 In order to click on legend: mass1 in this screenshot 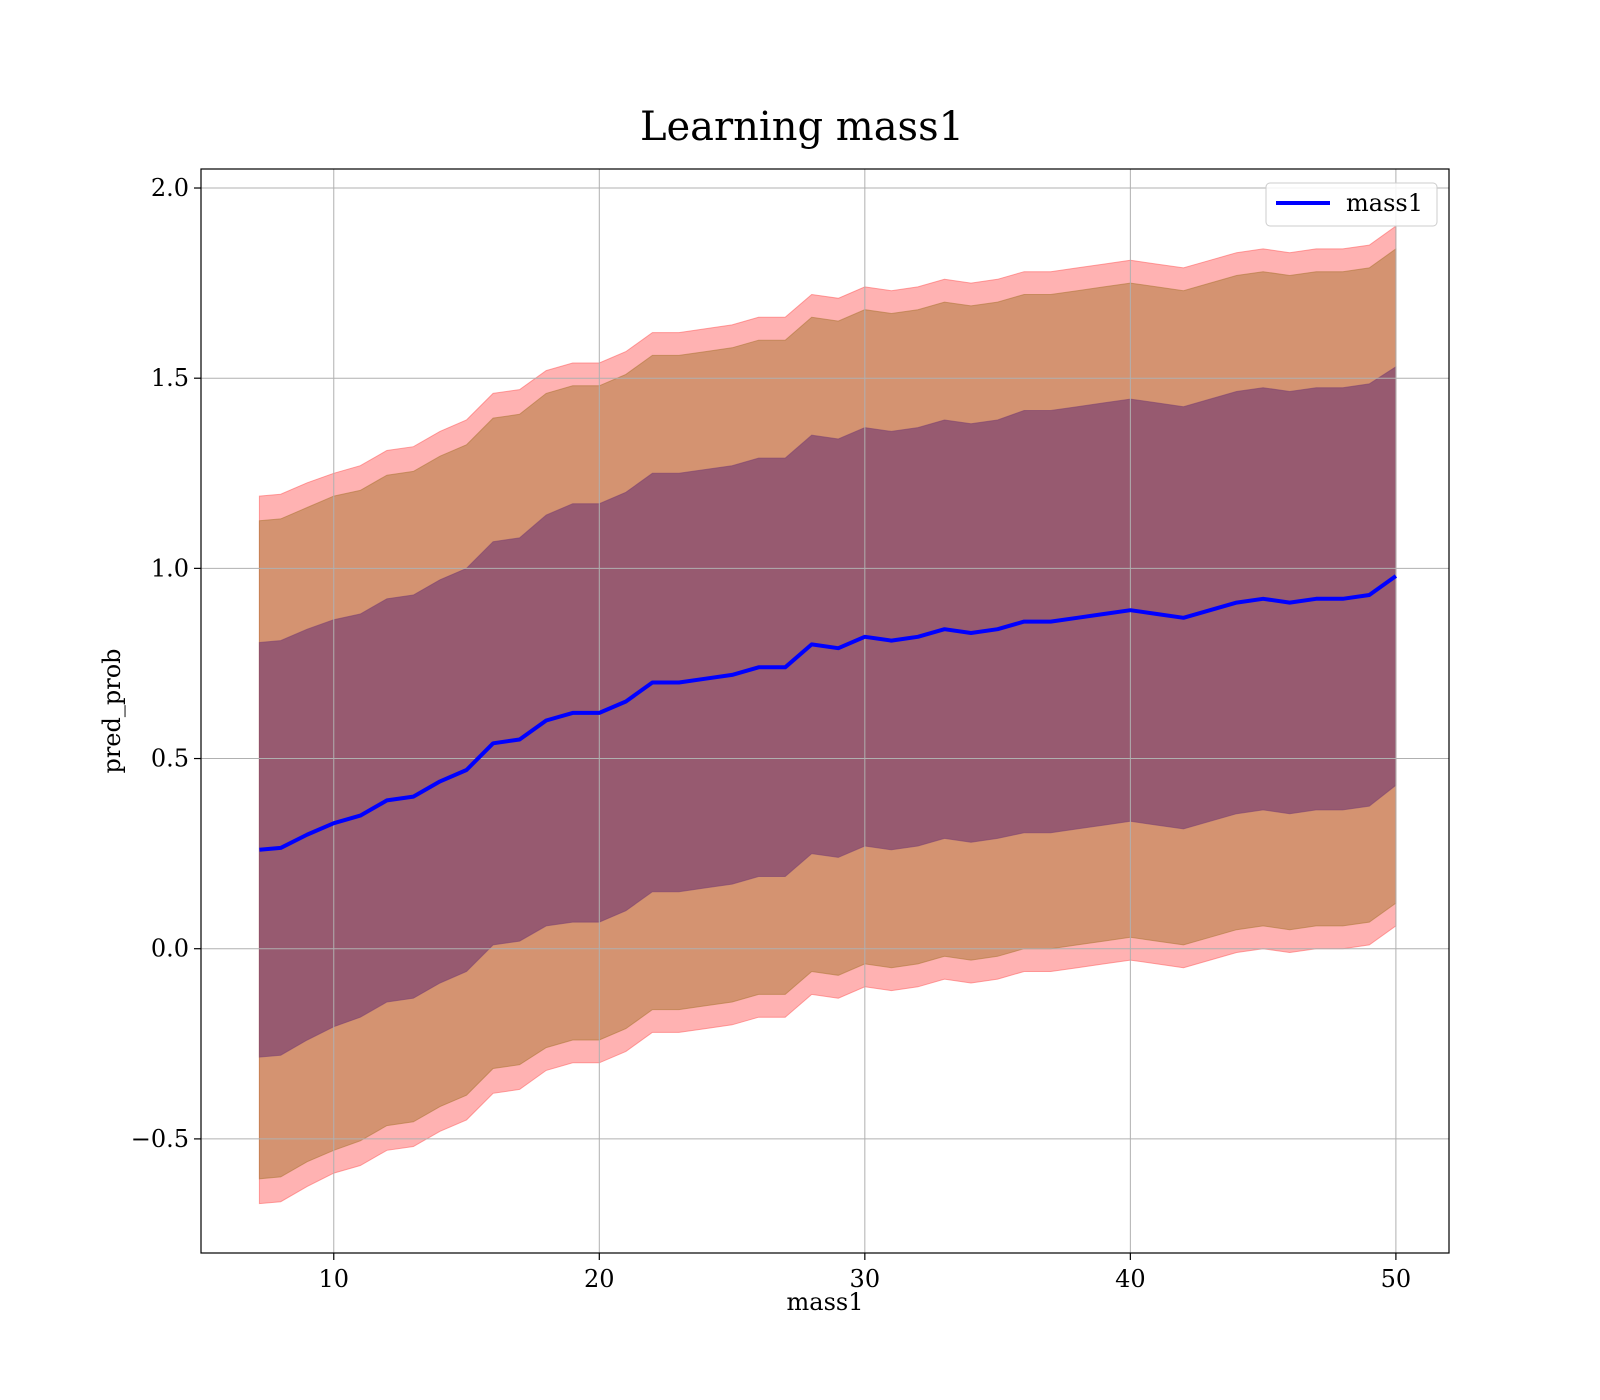, I will do `click(1351, 204)`.